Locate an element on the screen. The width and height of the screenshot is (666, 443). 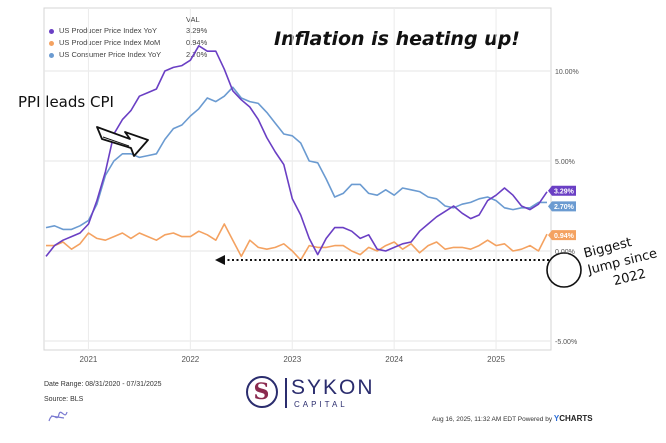
legend-label-ppi-yoy: US Producer Price Index YoY is located at coordinates (108, 30).